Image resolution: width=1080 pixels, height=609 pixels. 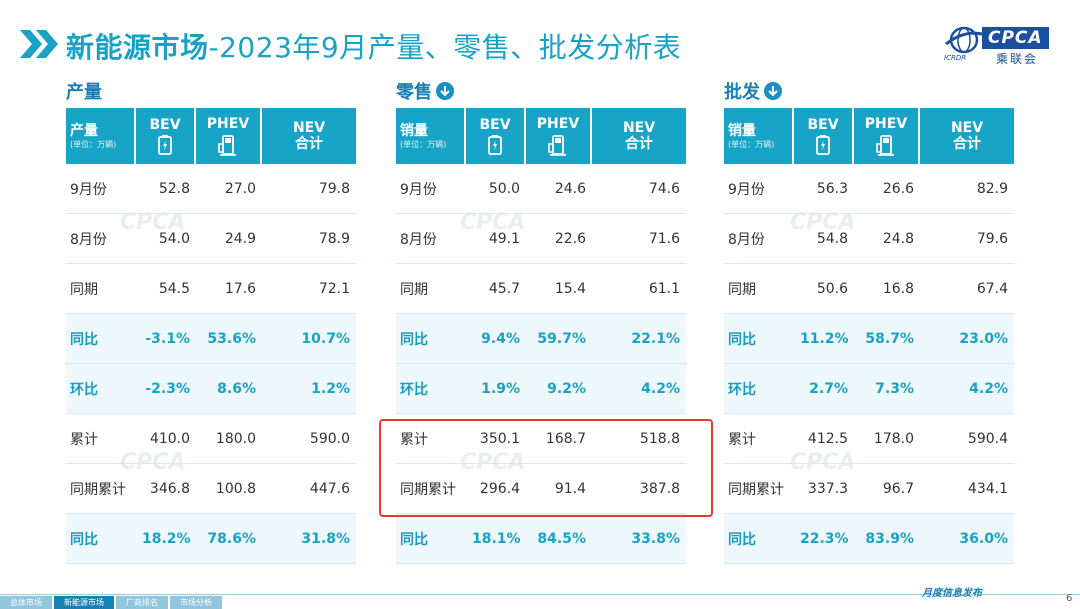 I want to click on title-sub: -2023年9月产量、零售、批发分析表, so click(x=445, y=47).